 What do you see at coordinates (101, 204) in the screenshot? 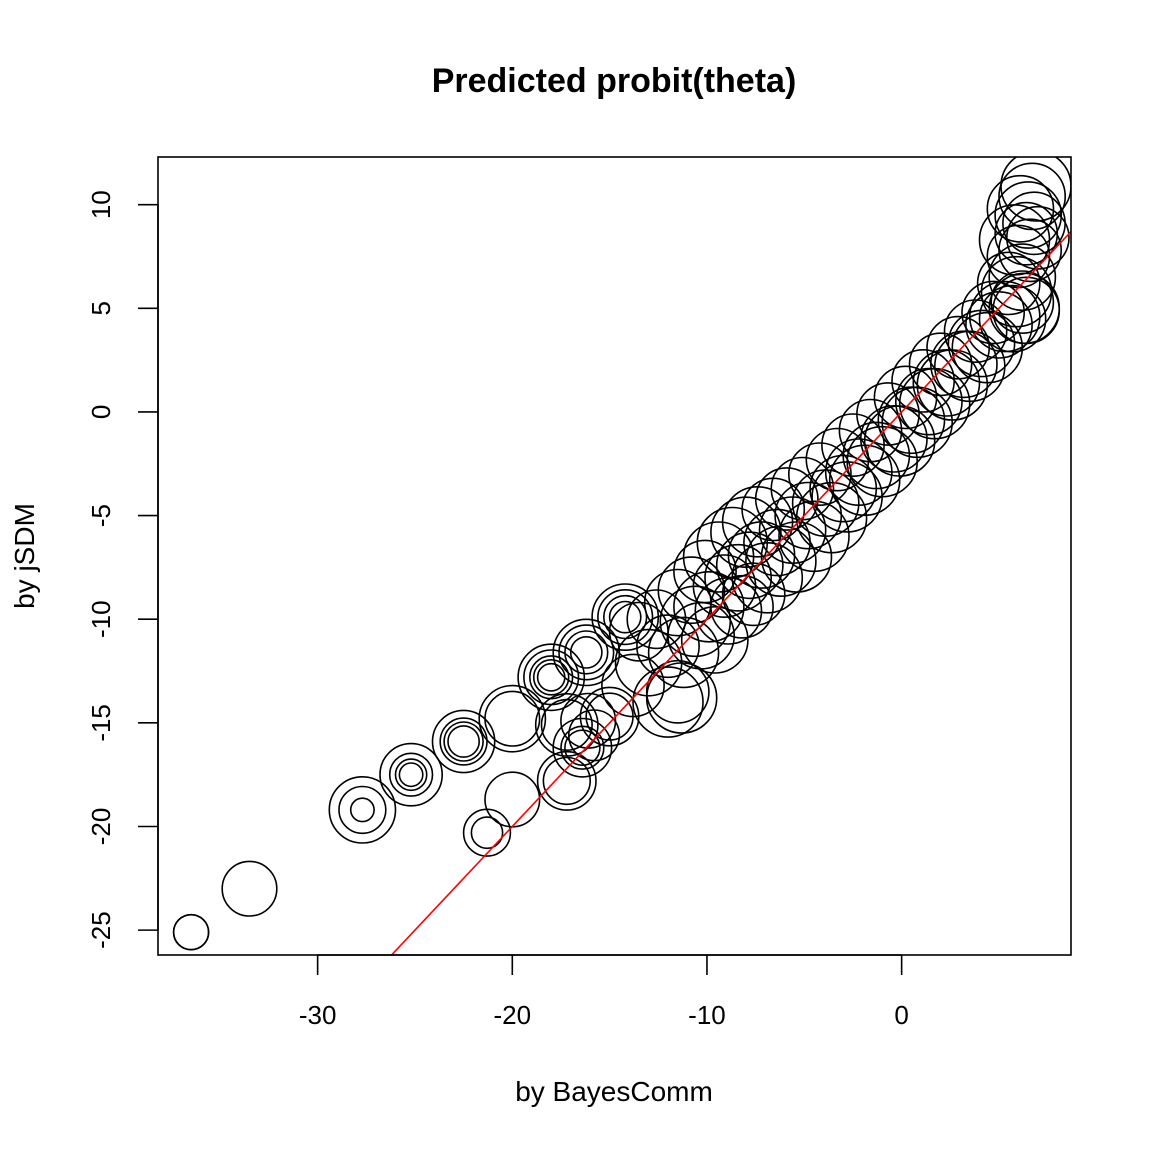
I see `y-tick-label: 10` at bounding box center [101, 204].